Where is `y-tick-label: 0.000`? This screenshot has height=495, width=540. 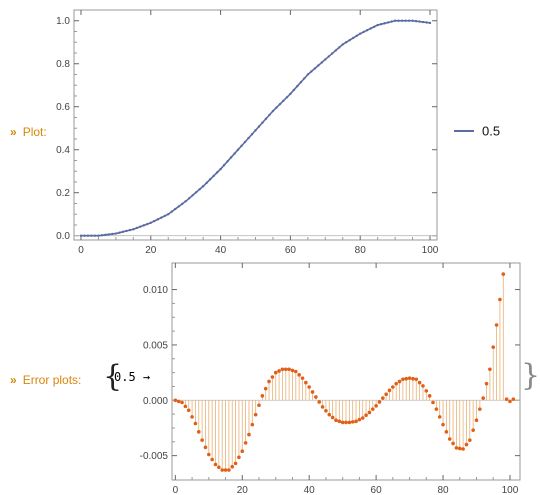 y-tick-label: 0.000 is located at coordinates (155, 401).